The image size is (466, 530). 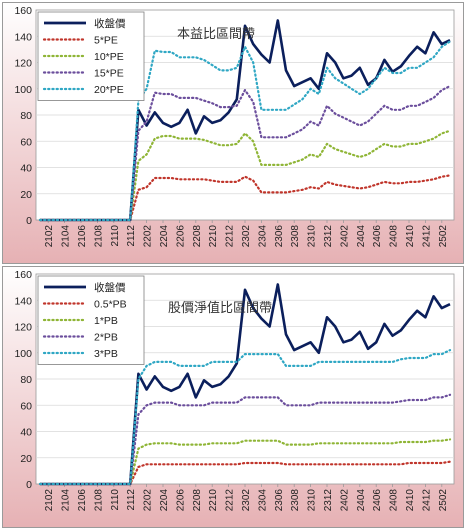 I want to click on pb-x-tick-label: 2502, so click(x=443, y=500).